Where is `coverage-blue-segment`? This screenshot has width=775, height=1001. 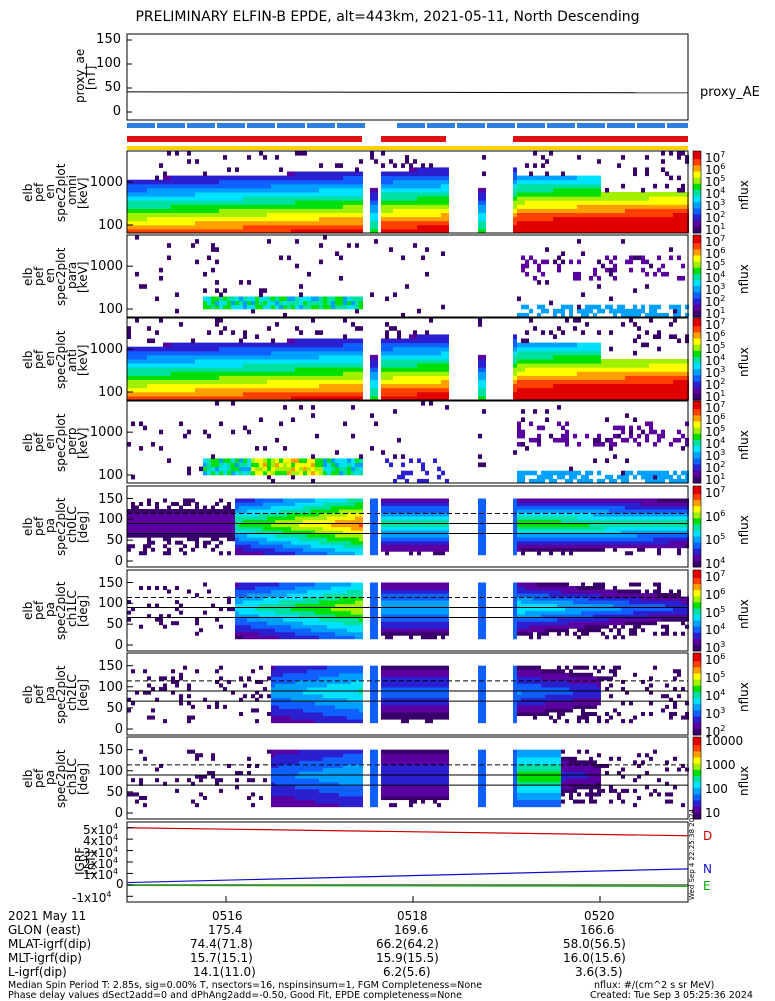
coverage-blue-segment is located at coordinates (321, 125).